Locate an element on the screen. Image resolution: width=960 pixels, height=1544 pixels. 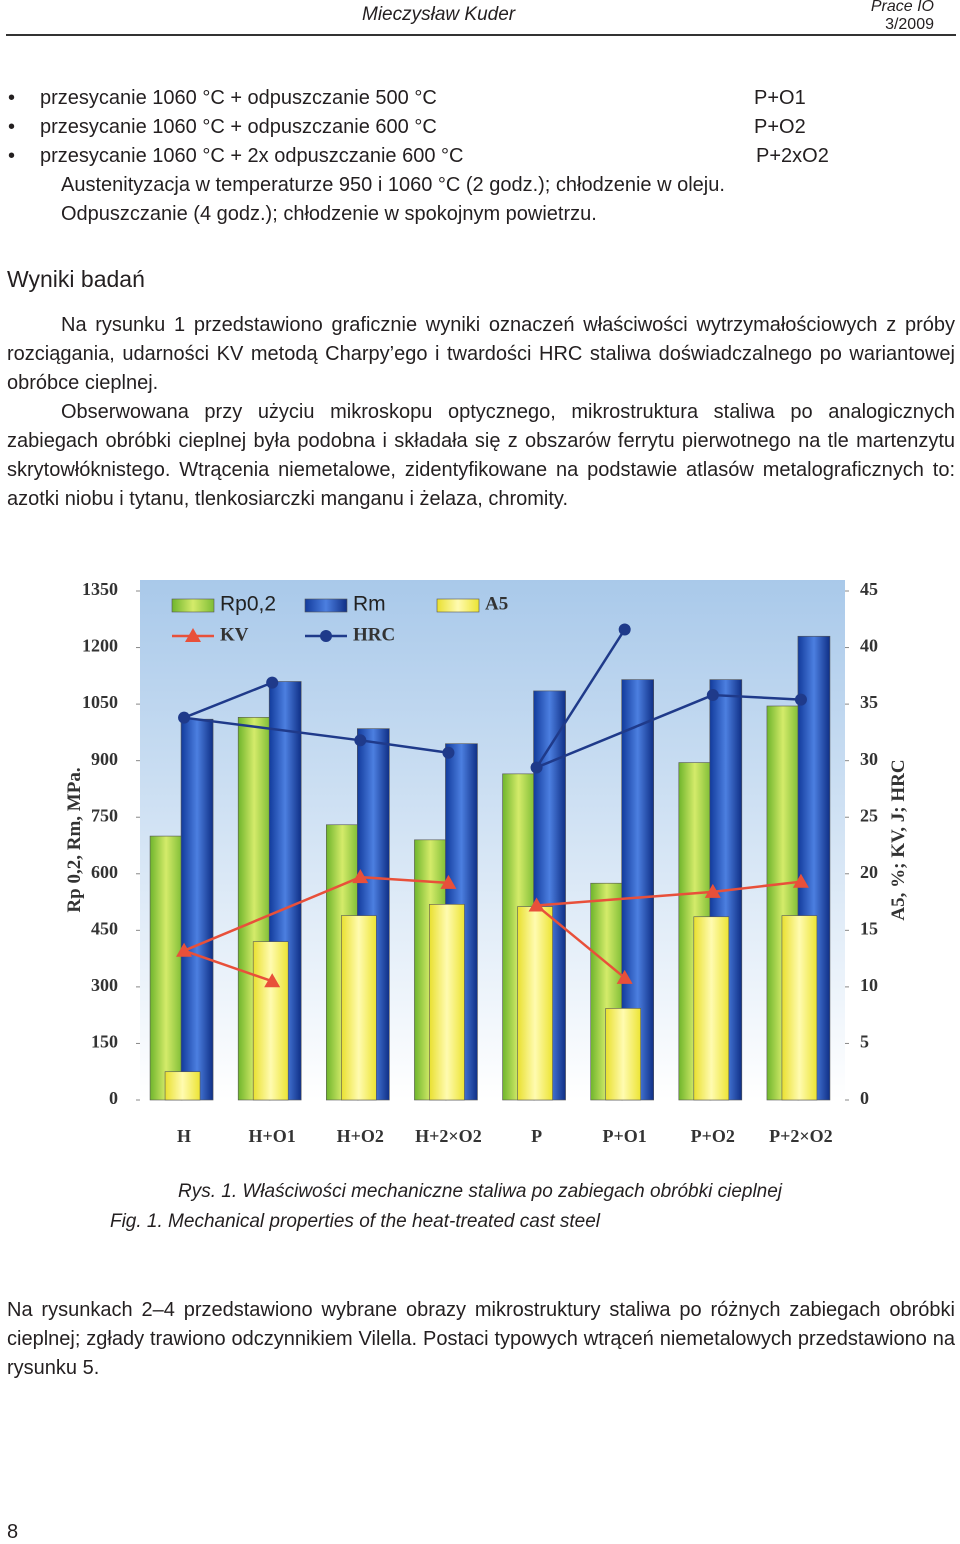
y2-tick-label: 40 is located at coordinates (869, 646).